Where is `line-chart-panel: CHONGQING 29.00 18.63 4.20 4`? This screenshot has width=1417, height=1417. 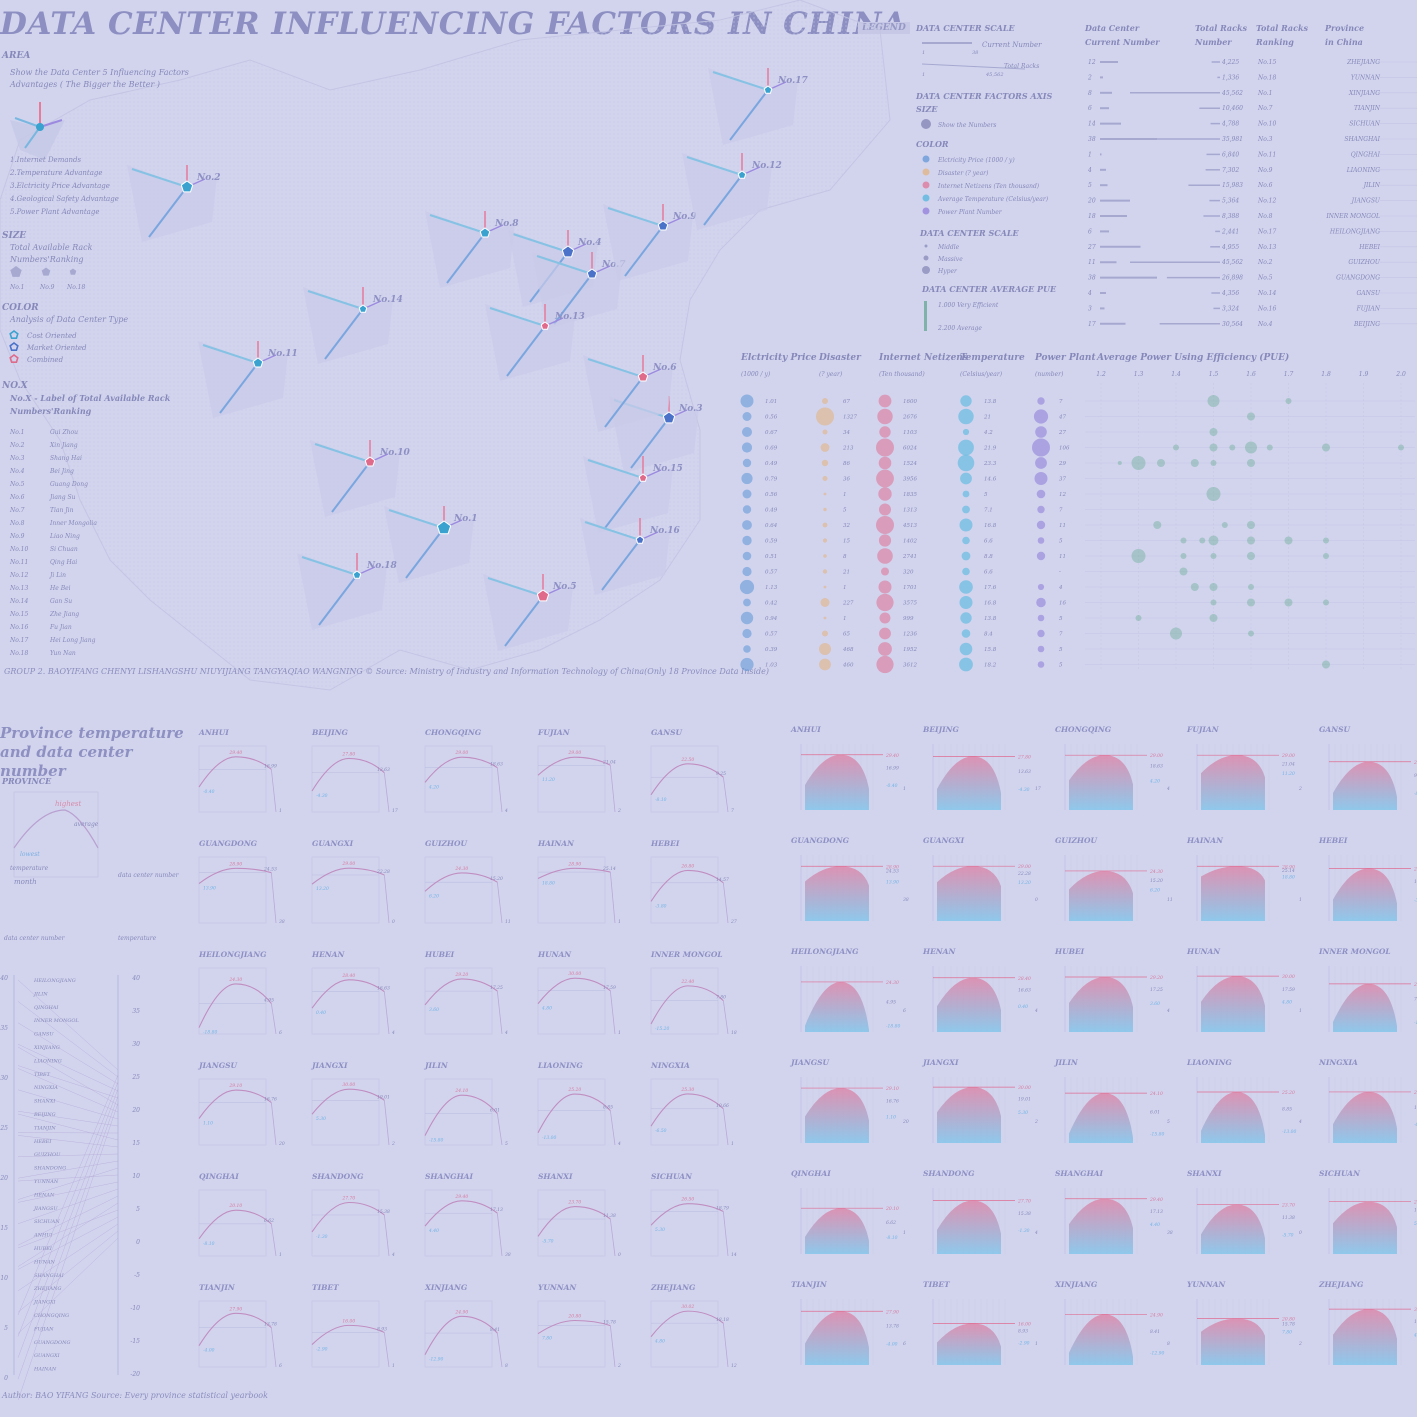
line-chart-panel: CHONGQING 29.00 18.63 4.20 4 is located at coordinates (466, 771).